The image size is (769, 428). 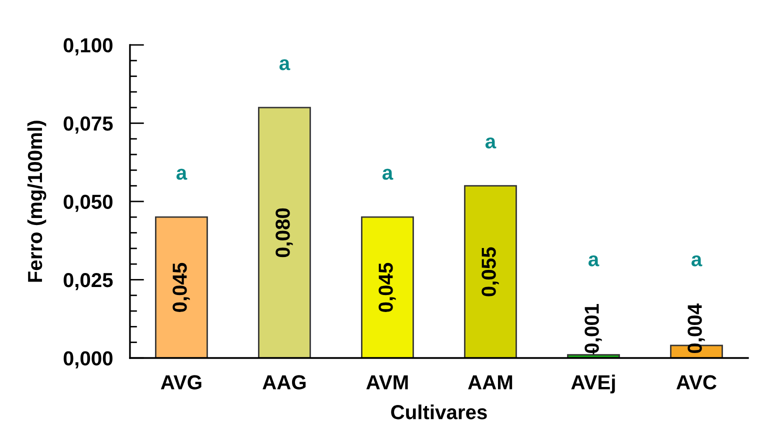 I want to click on y-axis-title: Ferro (mg/100ml), so click(x=36, y=201).